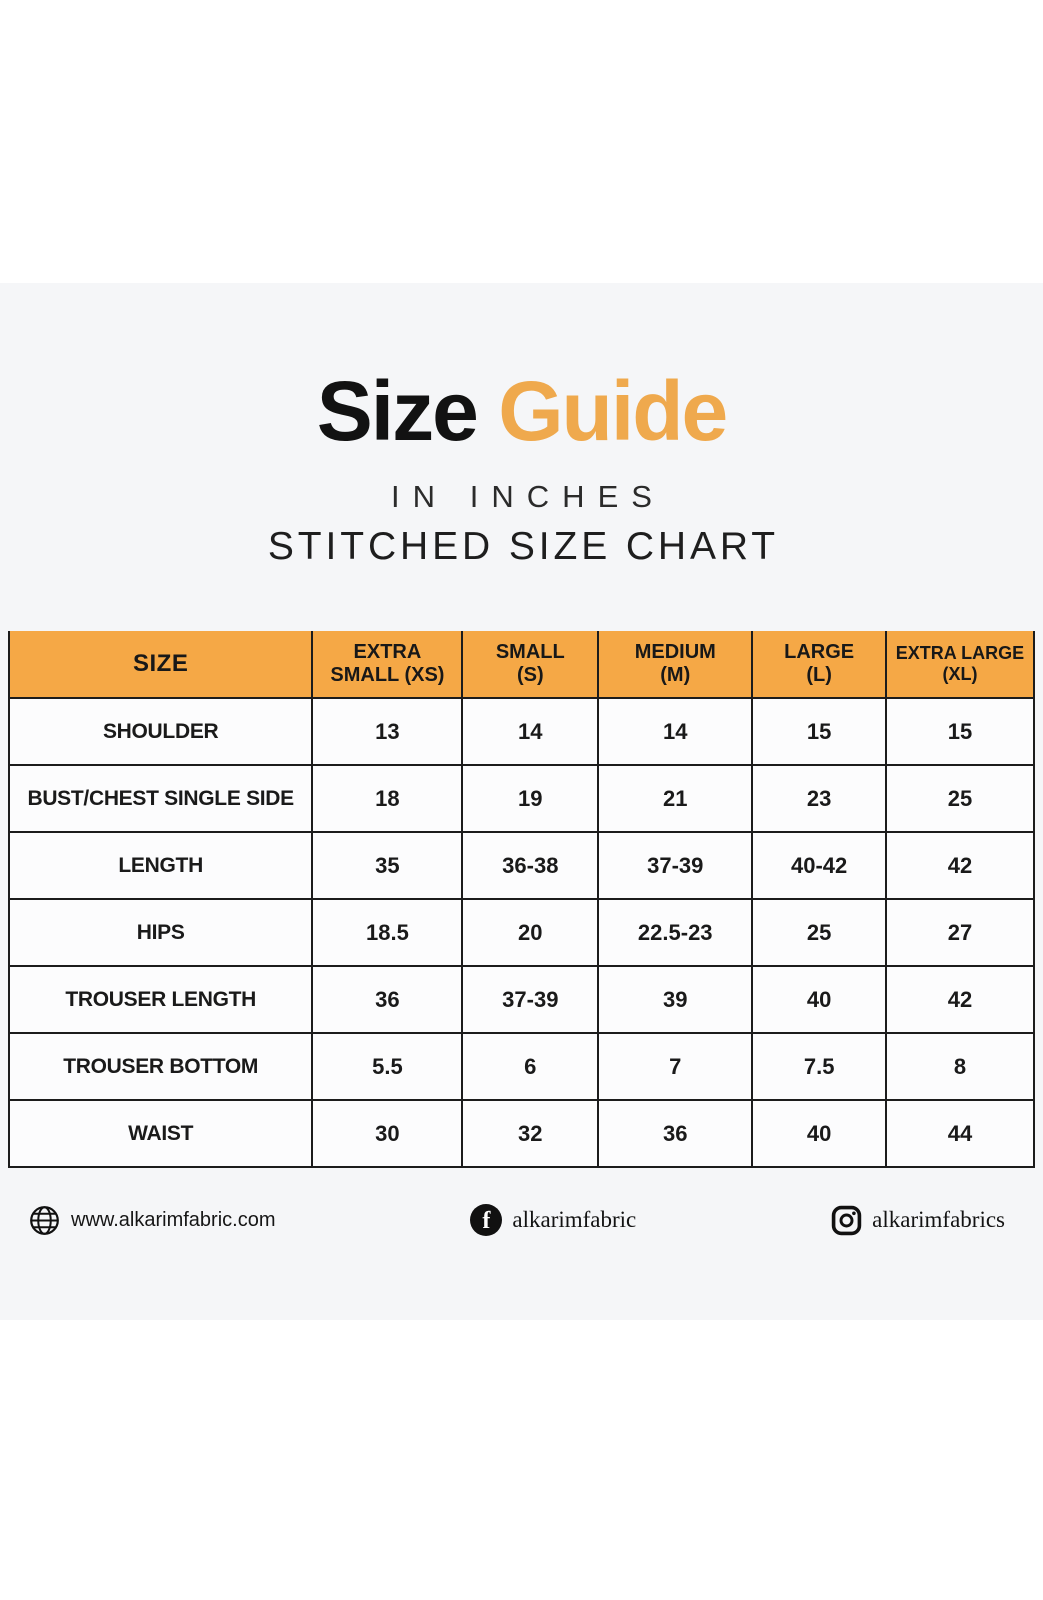 This screenshot has width=1043, height=1600. What do you see at coordinates (160, 1133) in the screenshot?
I see `row-label: WAIST` at bounding box center [160, 1133].